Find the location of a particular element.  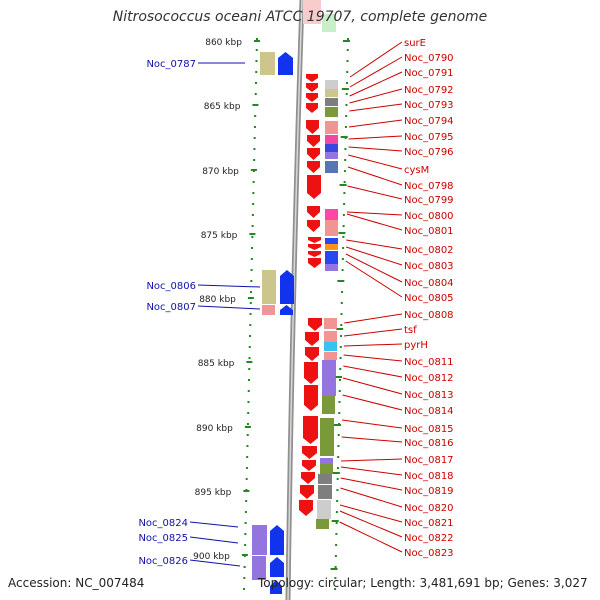

right-gene-label: Noc_0801 is located at coordinates (429, 231).